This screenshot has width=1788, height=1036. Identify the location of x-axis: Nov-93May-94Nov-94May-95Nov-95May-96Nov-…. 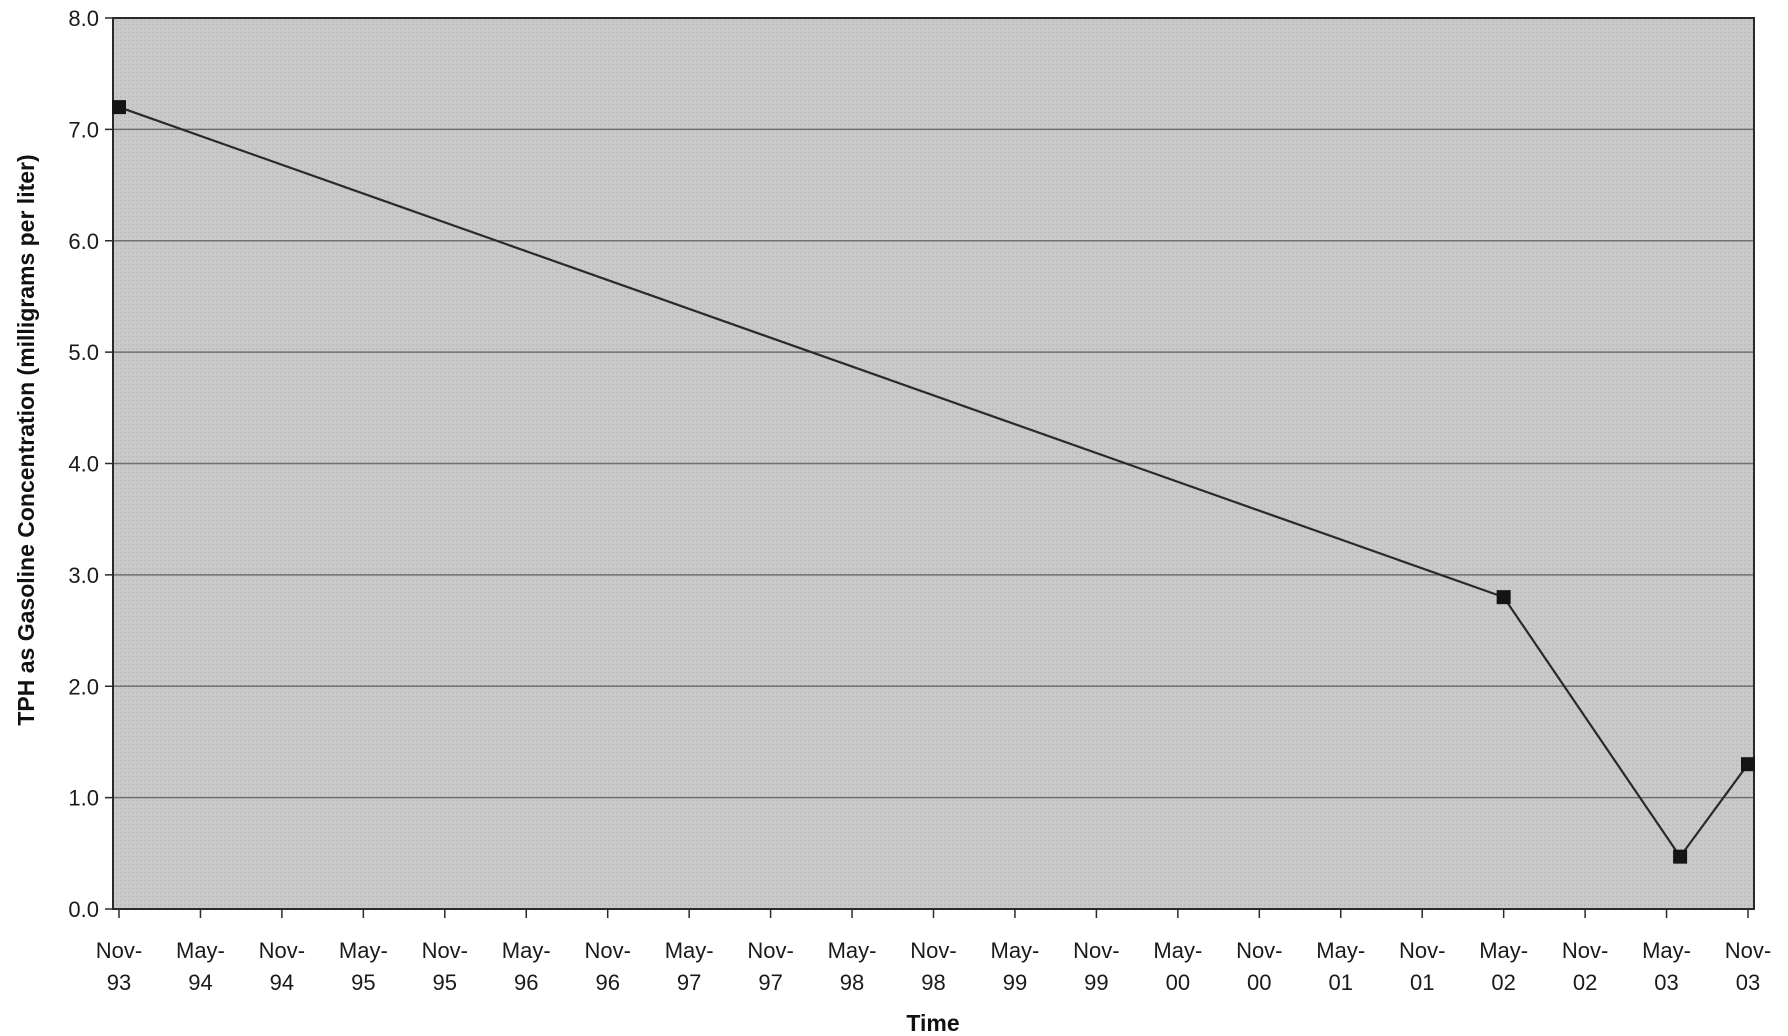
(933, 952).